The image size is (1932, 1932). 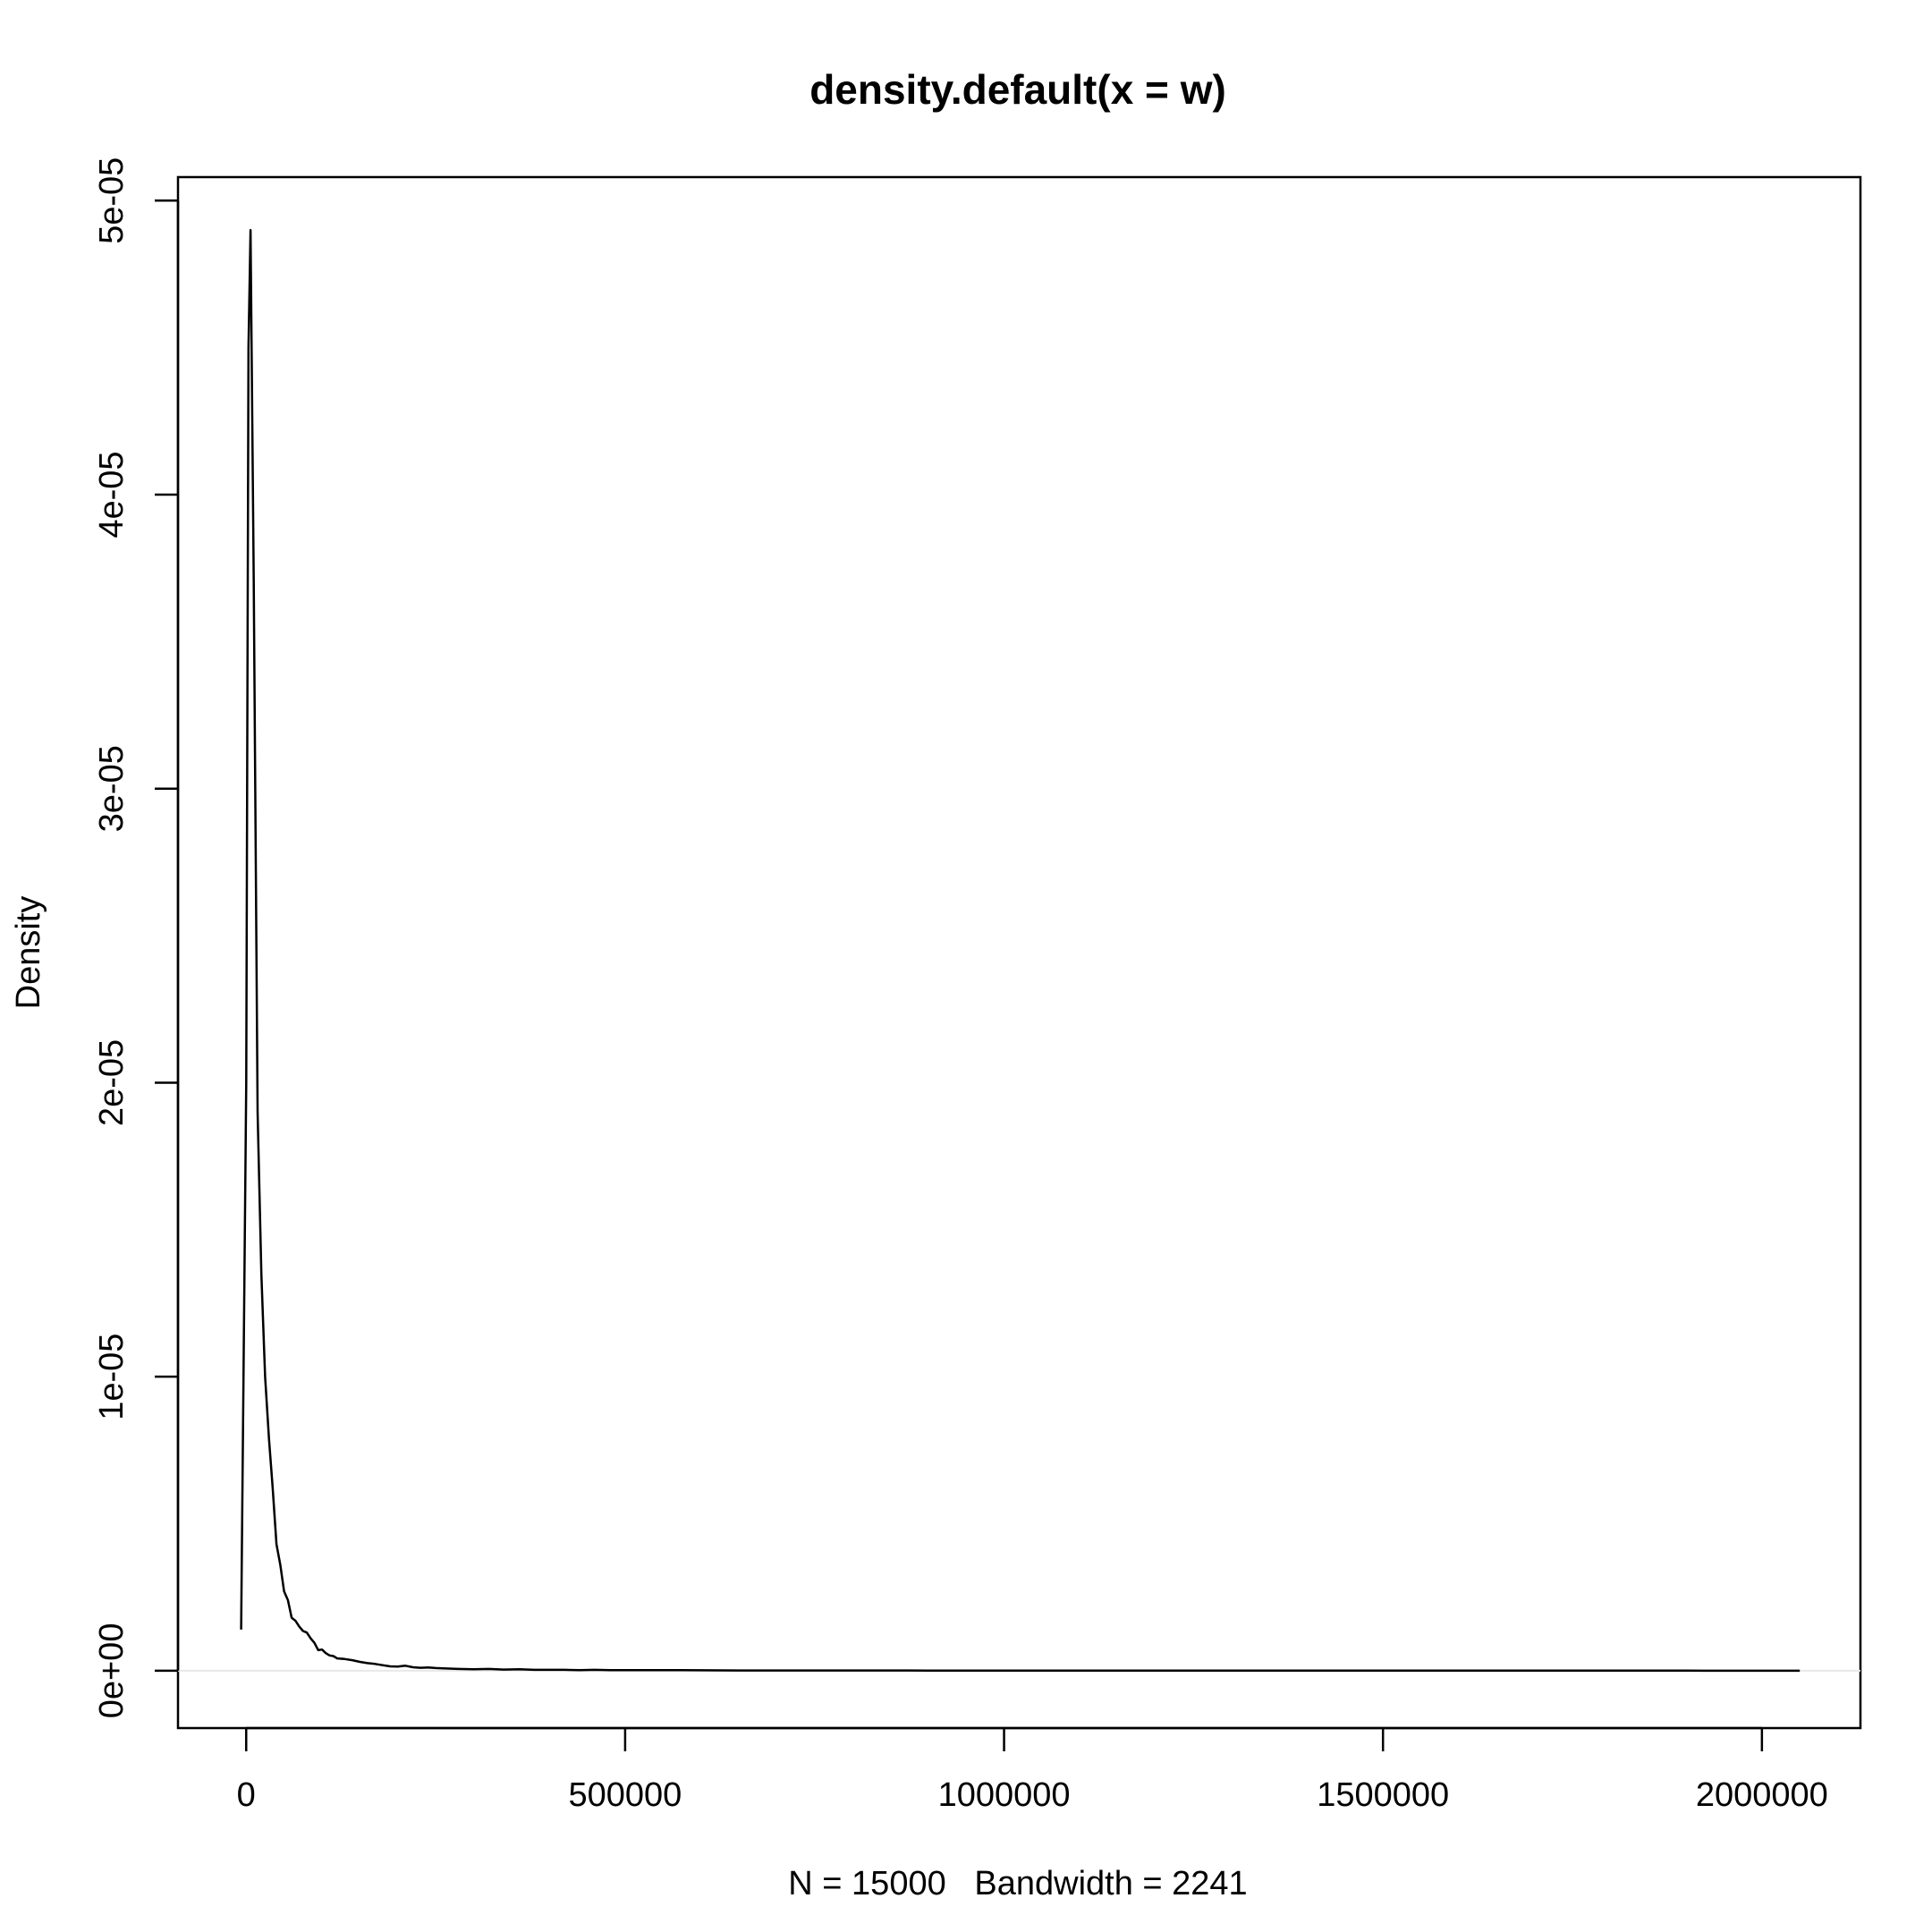 I want to click on y-tick-label: 2e-05, so click(x=112, y=1082).